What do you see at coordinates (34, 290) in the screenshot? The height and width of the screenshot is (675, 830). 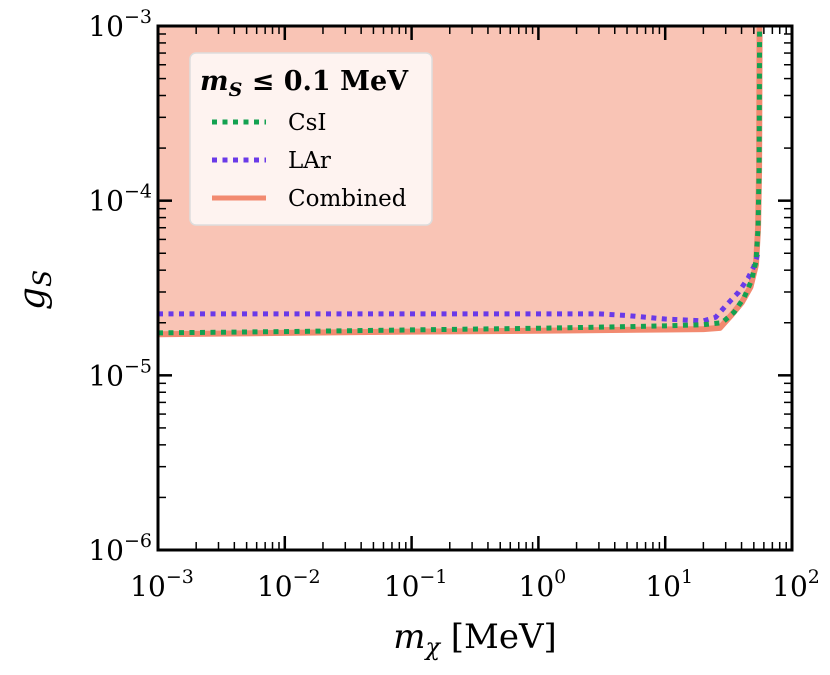 I see `y-axis-label: gS` at bounding box center [34, 290].